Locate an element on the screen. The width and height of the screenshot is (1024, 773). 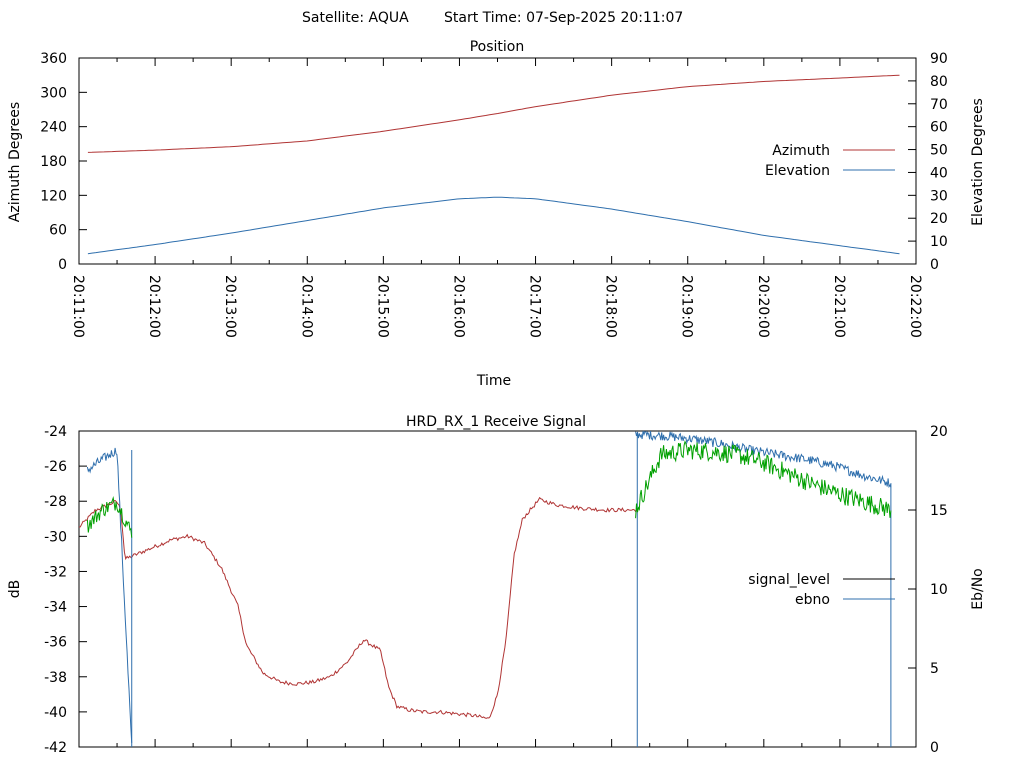
position-x-tick-label: 20:17:00 is located at coordinates (535, 306).